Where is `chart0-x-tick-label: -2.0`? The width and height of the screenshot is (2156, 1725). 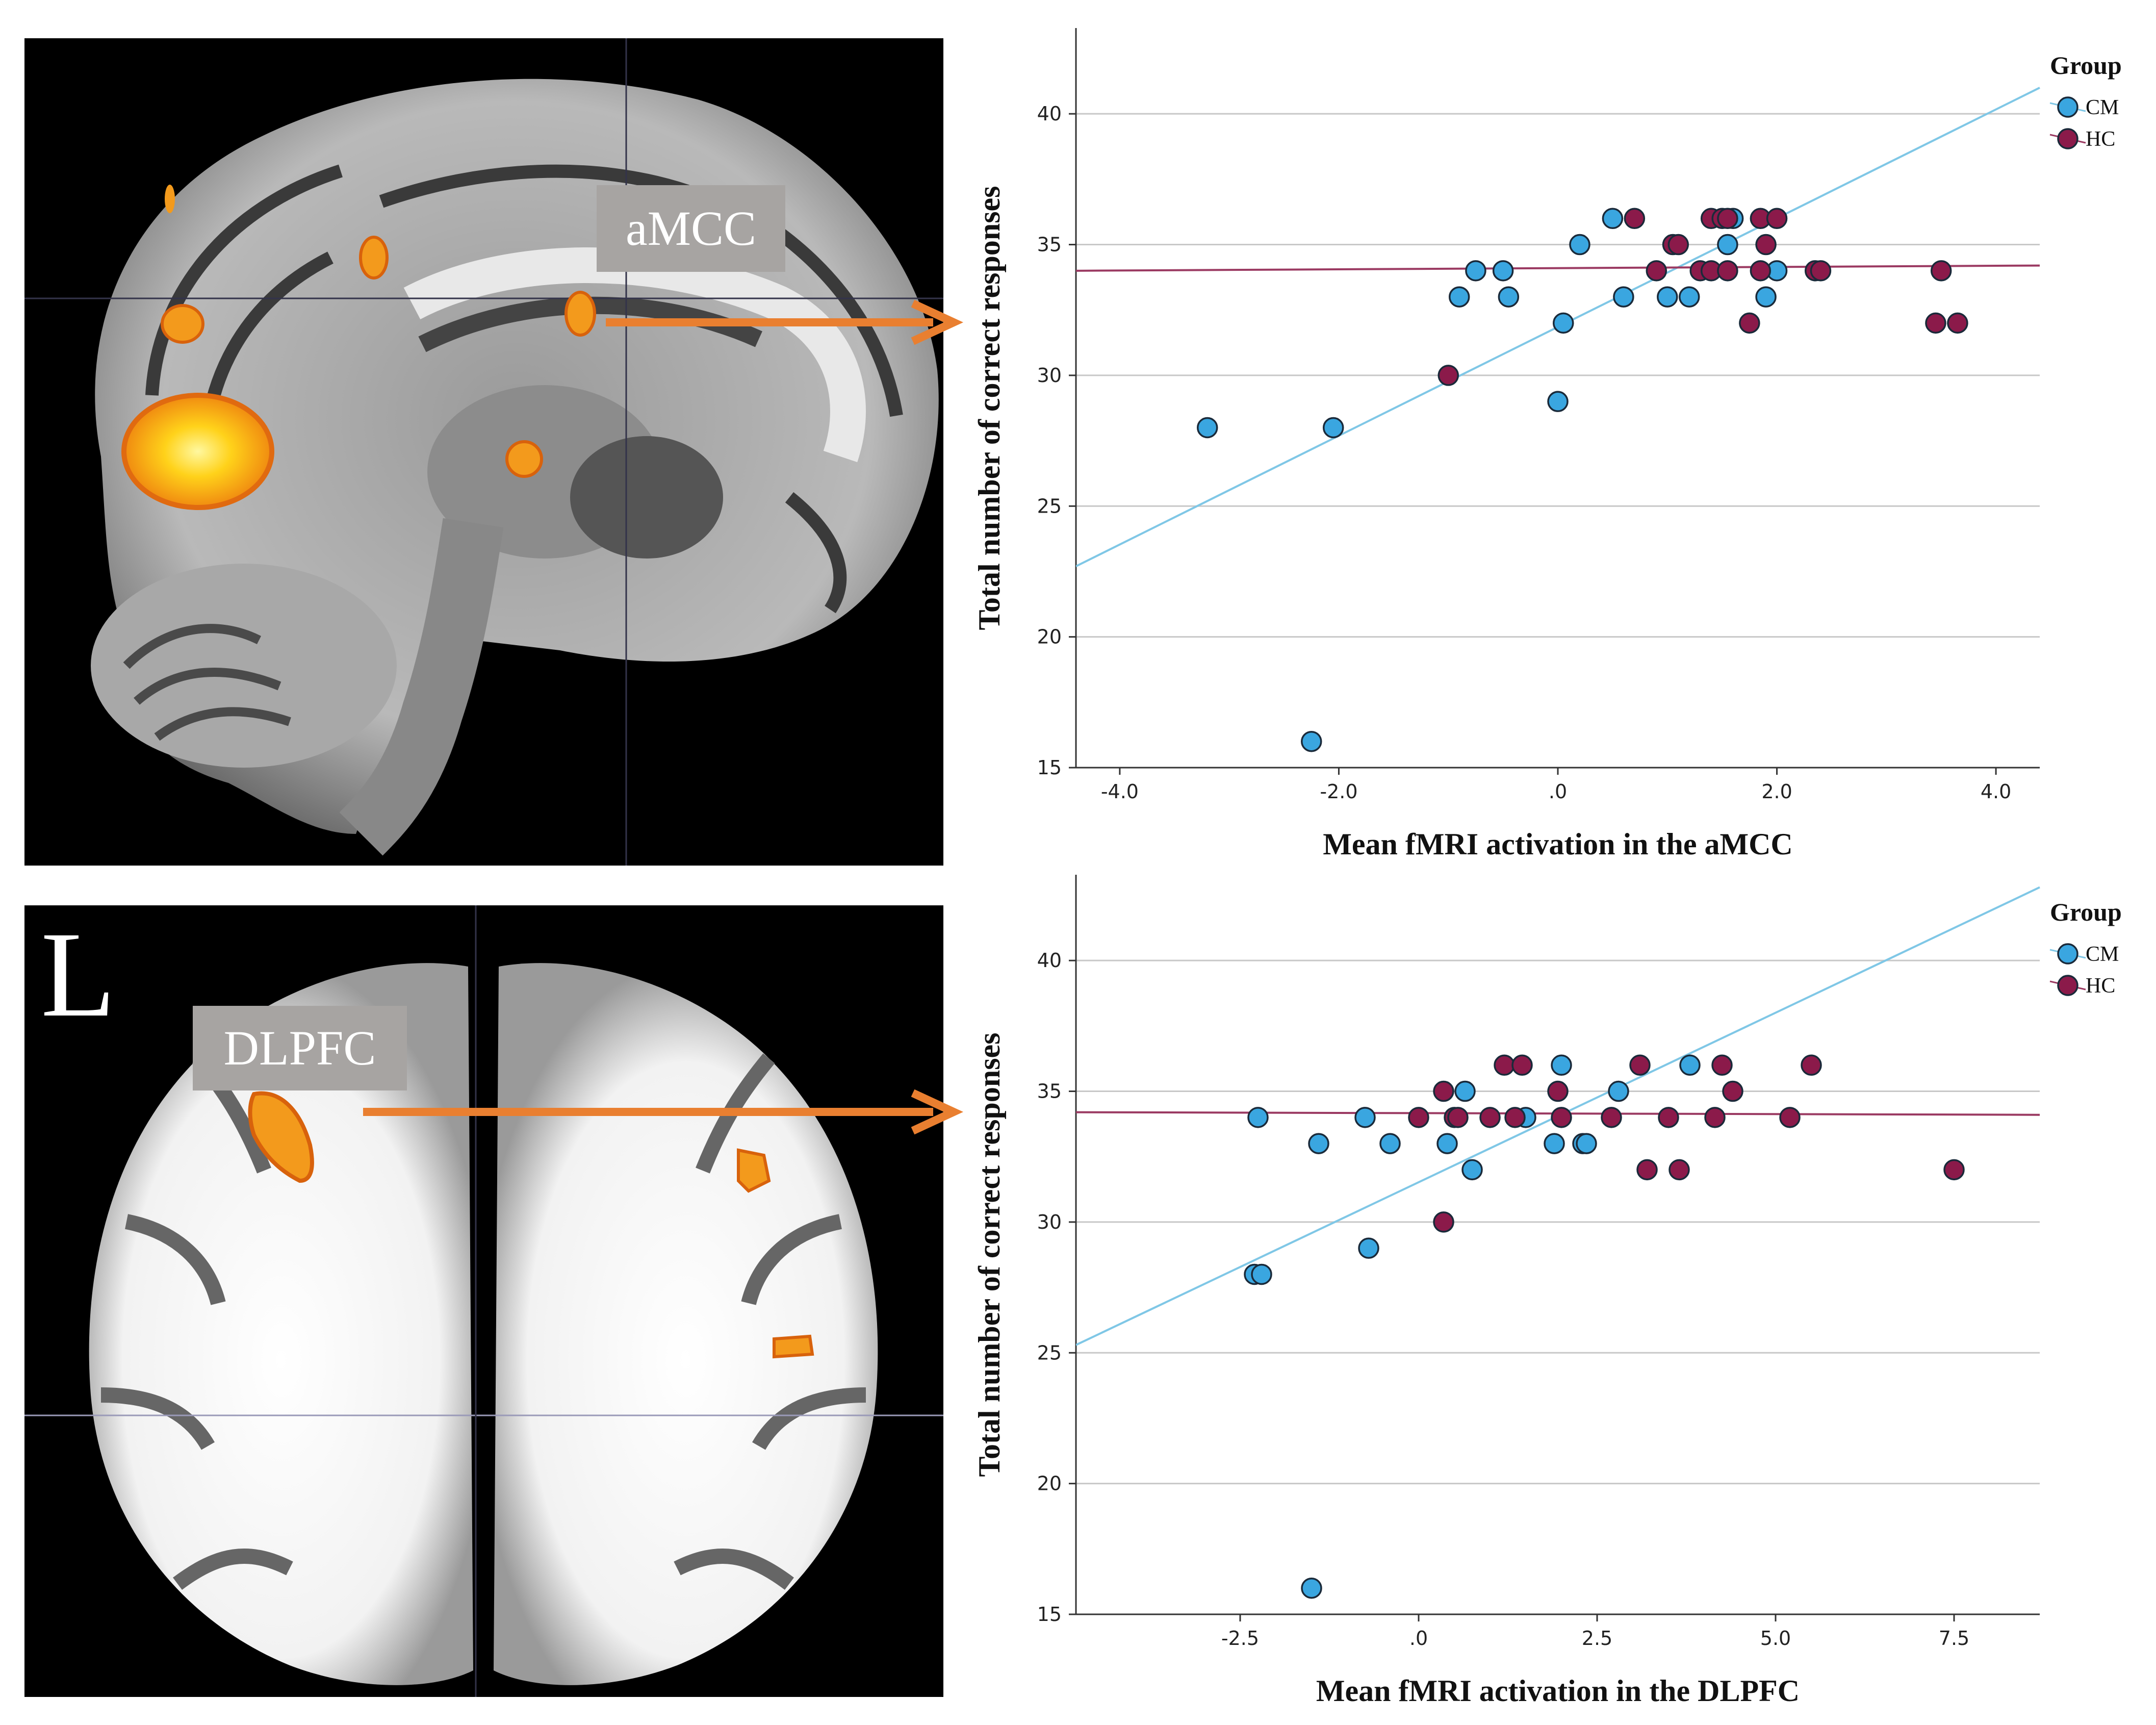
chart0-x-tick-label: -2.0 is located at coordinates (1338, 792).